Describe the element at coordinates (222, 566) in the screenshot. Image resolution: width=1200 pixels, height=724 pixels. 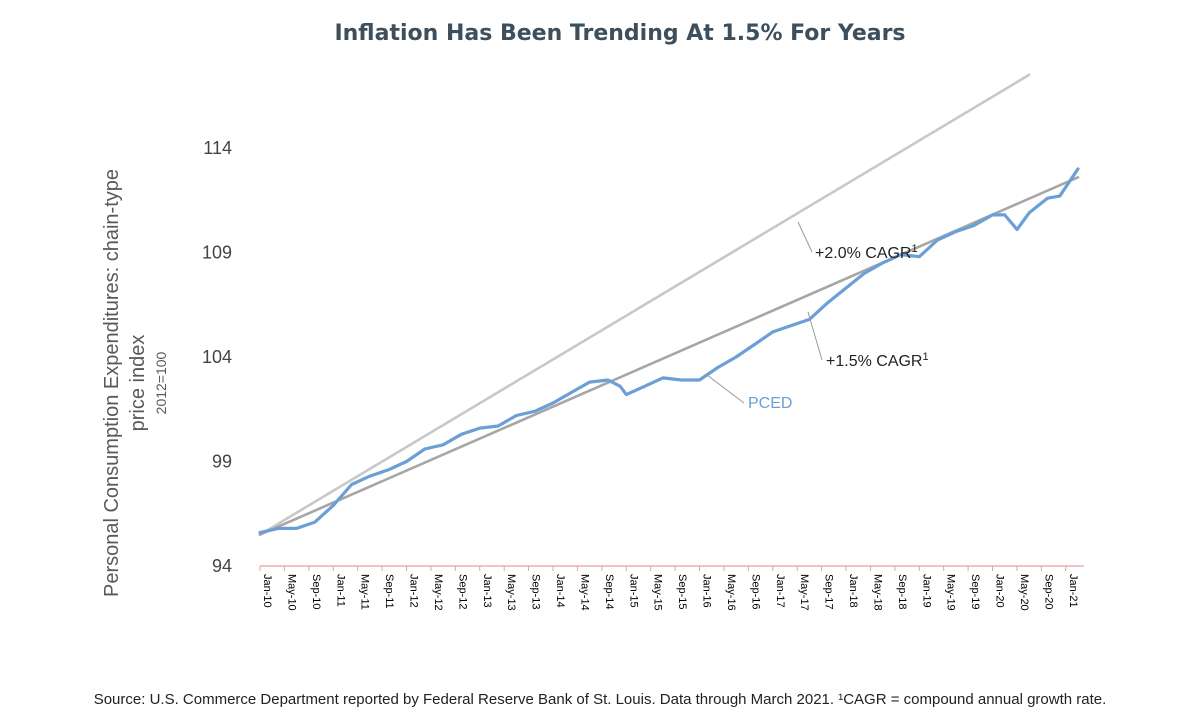
I see `y-tick-label: 94` at that location.